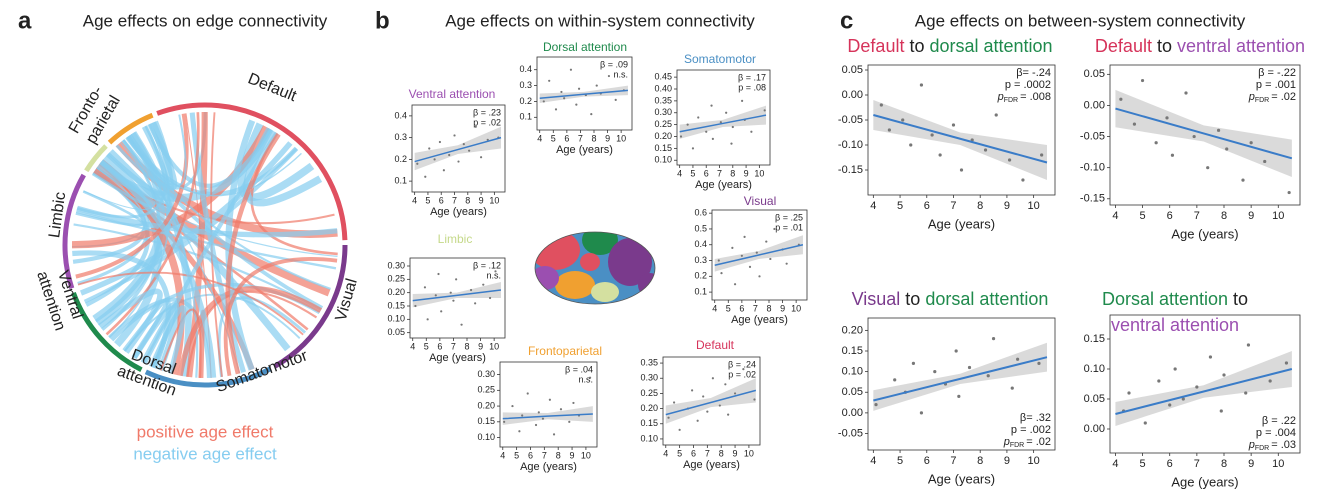  Describe the element at coordinates (347, 300) in the screenshot. I see `system-label: Visual` at that location.